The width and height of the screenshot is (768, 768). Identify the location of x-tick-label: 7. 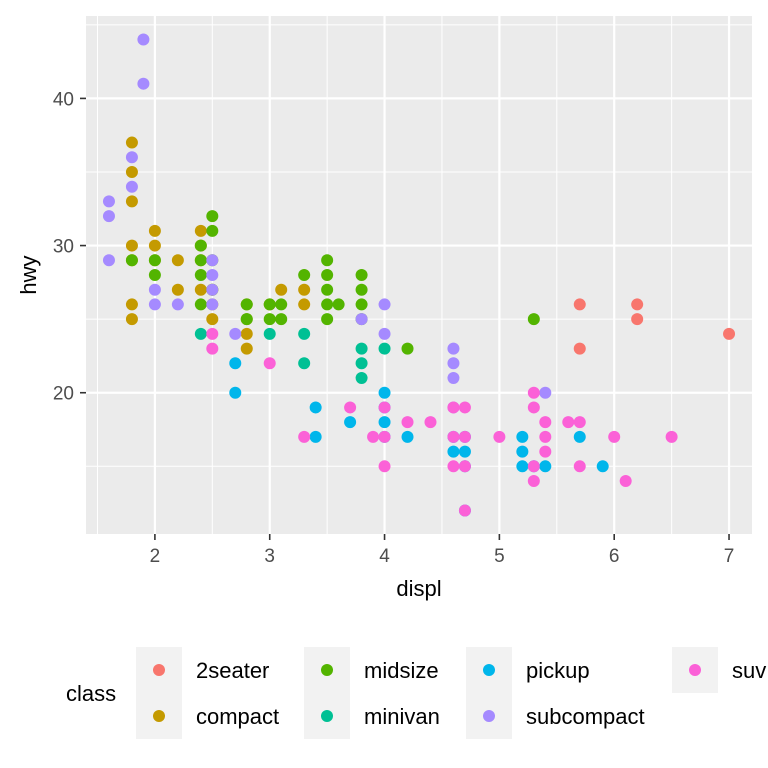
(729, 556).